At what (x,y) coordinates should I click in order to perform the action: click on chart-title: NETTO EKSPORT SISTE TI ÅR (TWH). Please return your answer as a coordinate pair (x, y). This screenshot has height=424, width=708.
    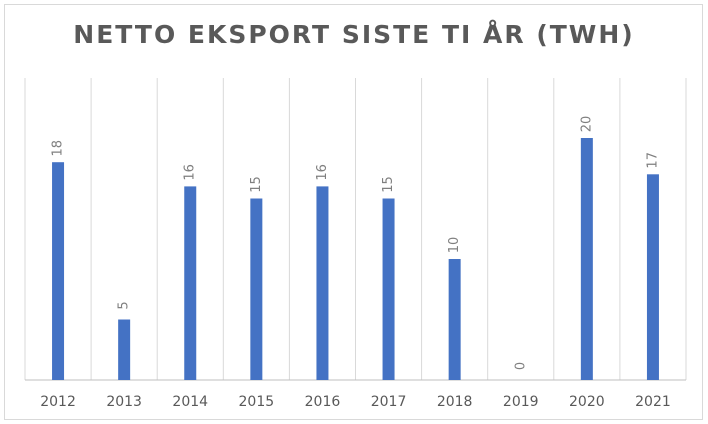
    Looking at the image, I should click on (353, 34).